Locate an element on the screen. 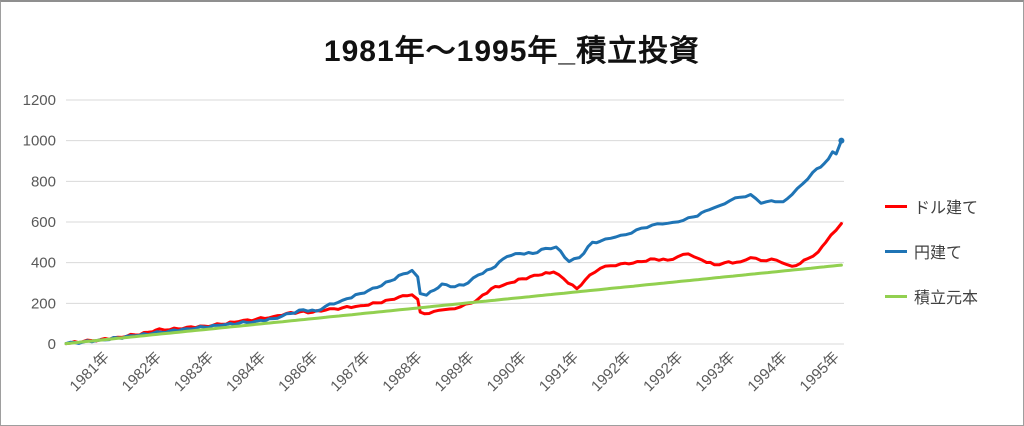  x-tick-label-9: 1991年 is located at coordinates (559, 372).